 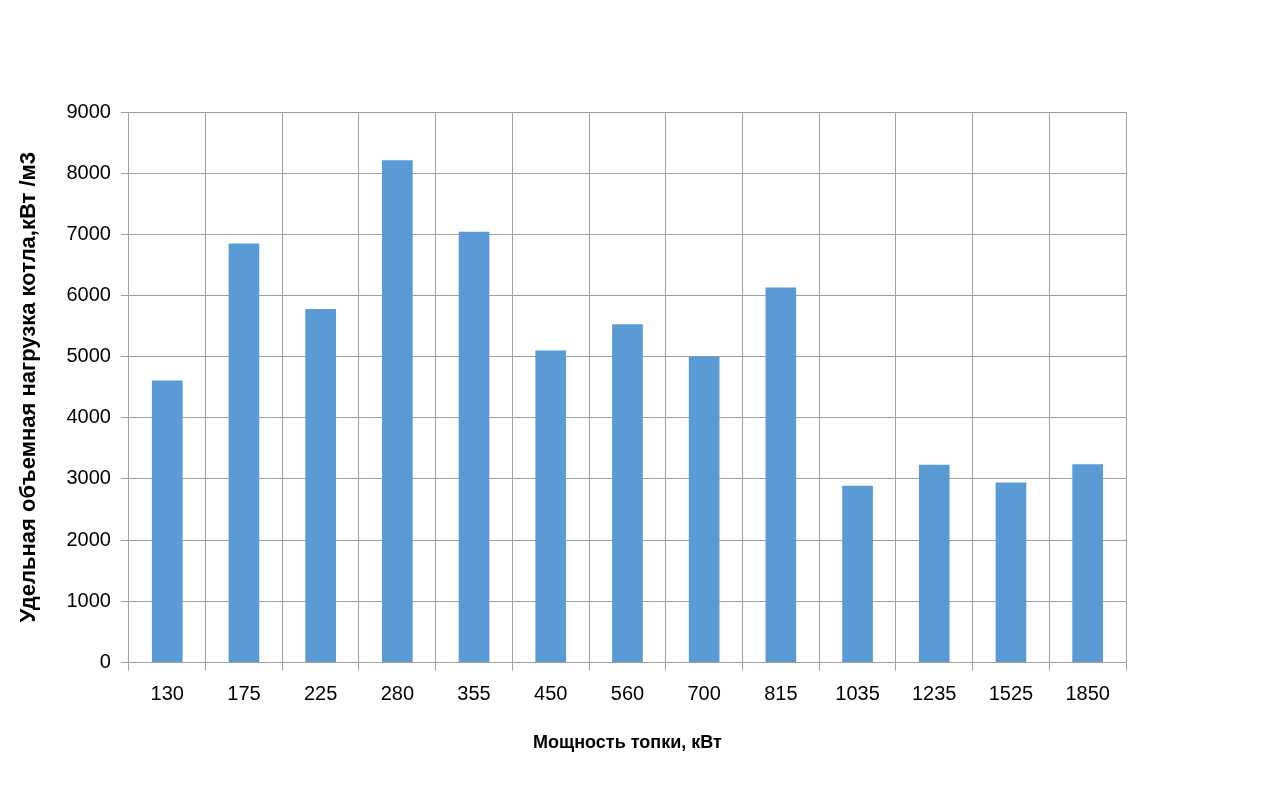 I want to click on y-tick-label: 7000, so click(x=88, y=232).